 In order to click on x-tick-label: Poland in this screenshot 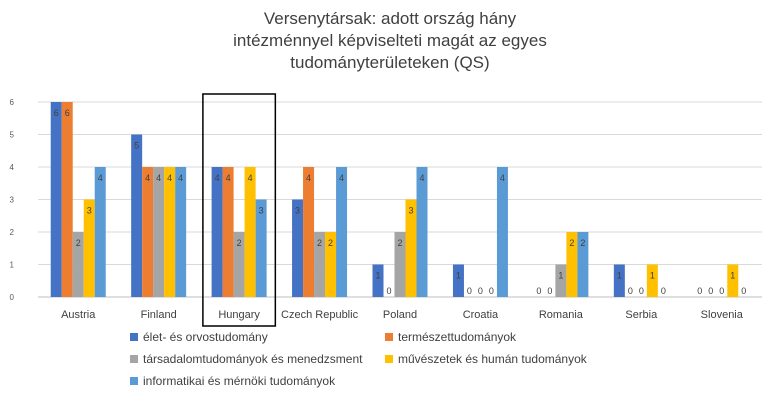, I will do `click(400, 315)`.